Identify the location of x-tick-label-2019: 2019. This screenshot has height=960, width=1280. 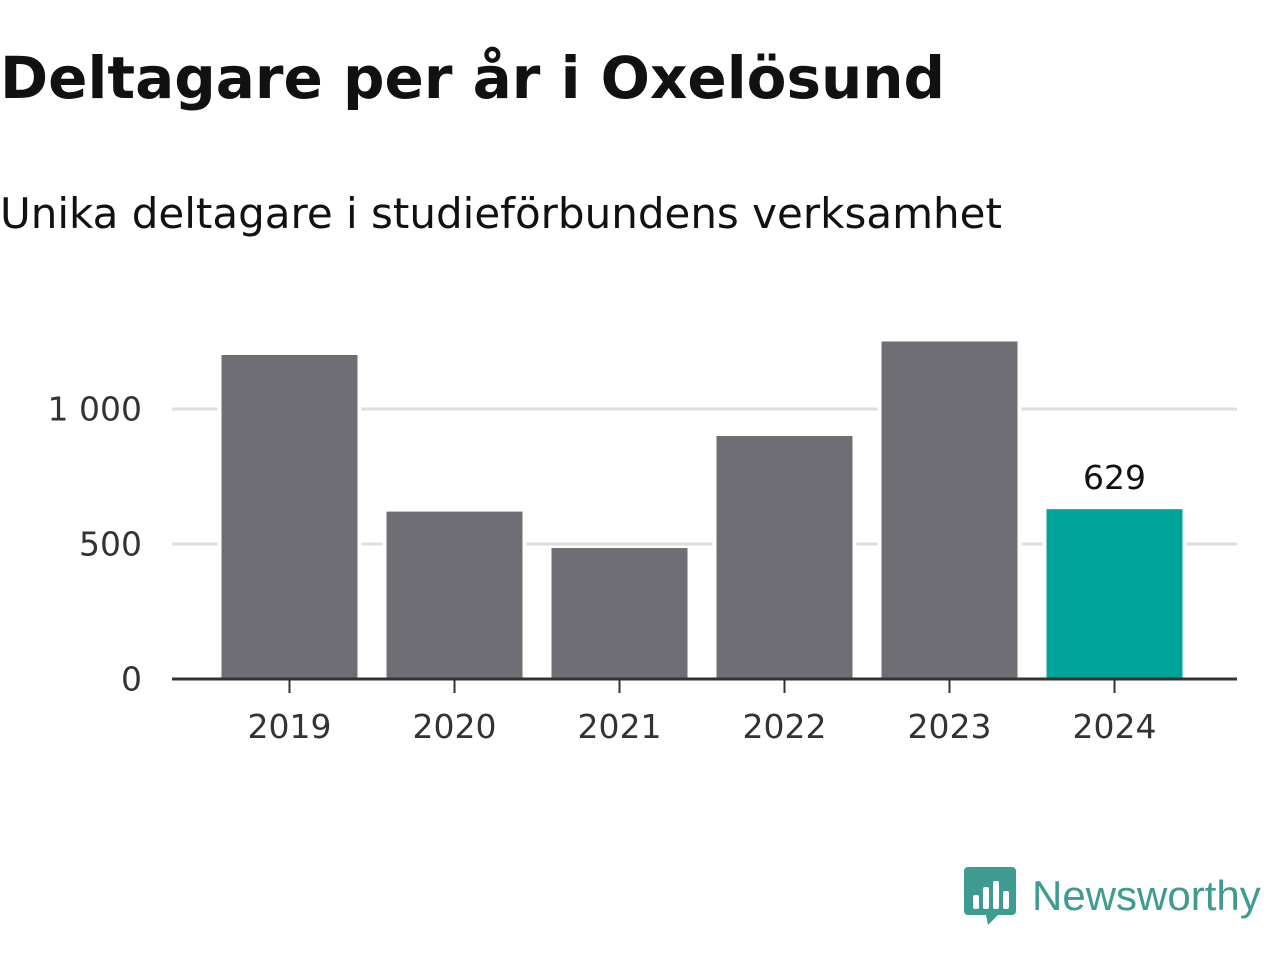
(290, 726).